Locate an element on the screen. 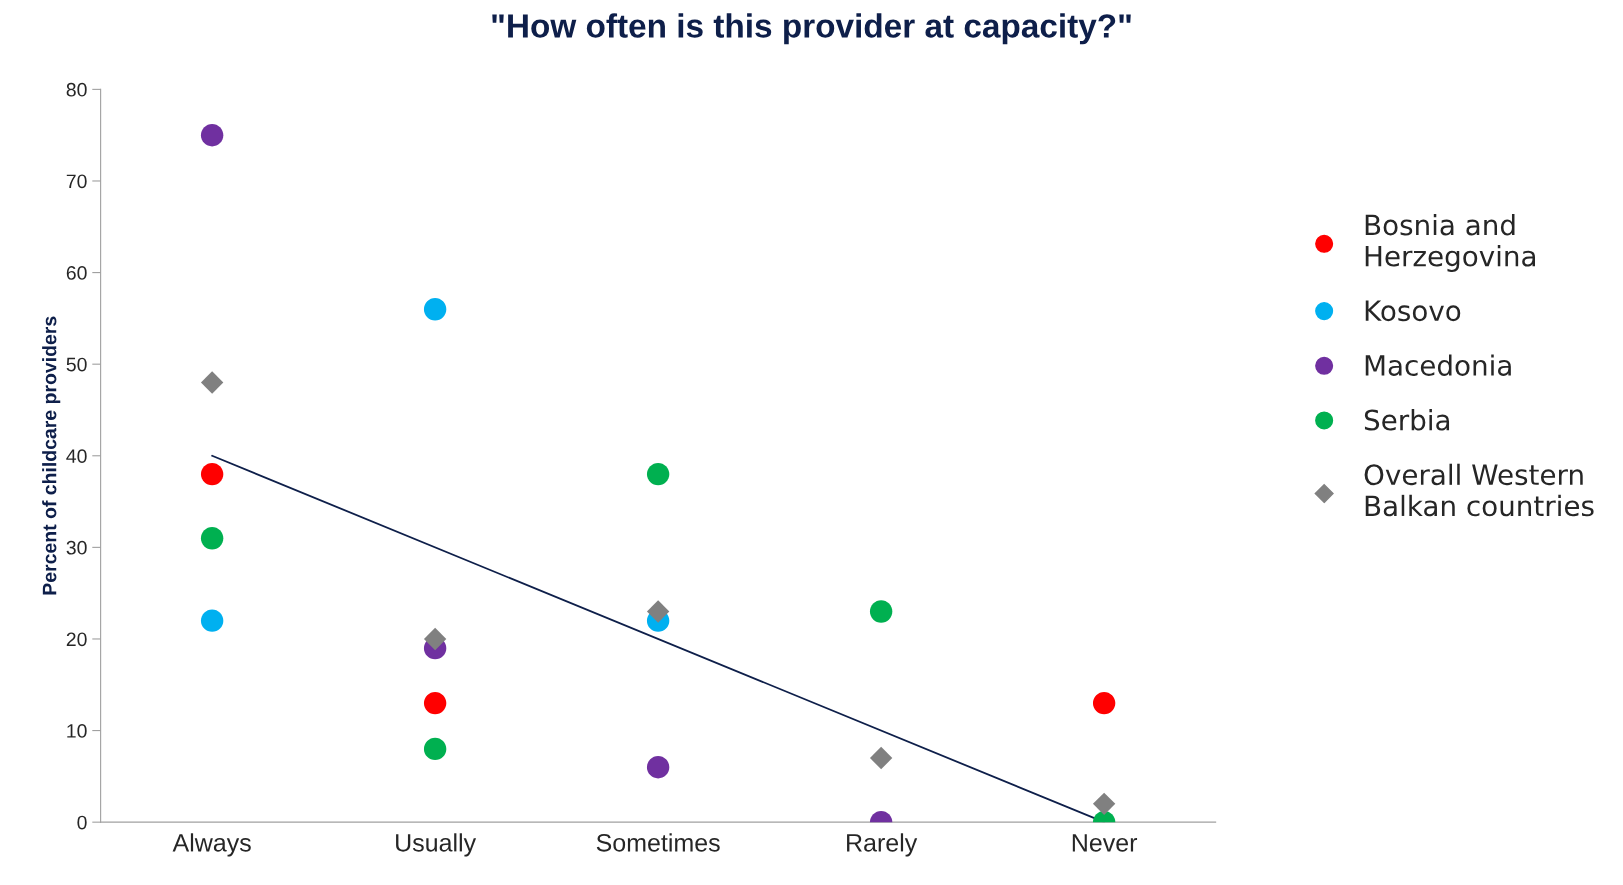 The height and width of the screenshot is (885, 1623). y-tick-label: 10 is located at coordinates (77, 731).